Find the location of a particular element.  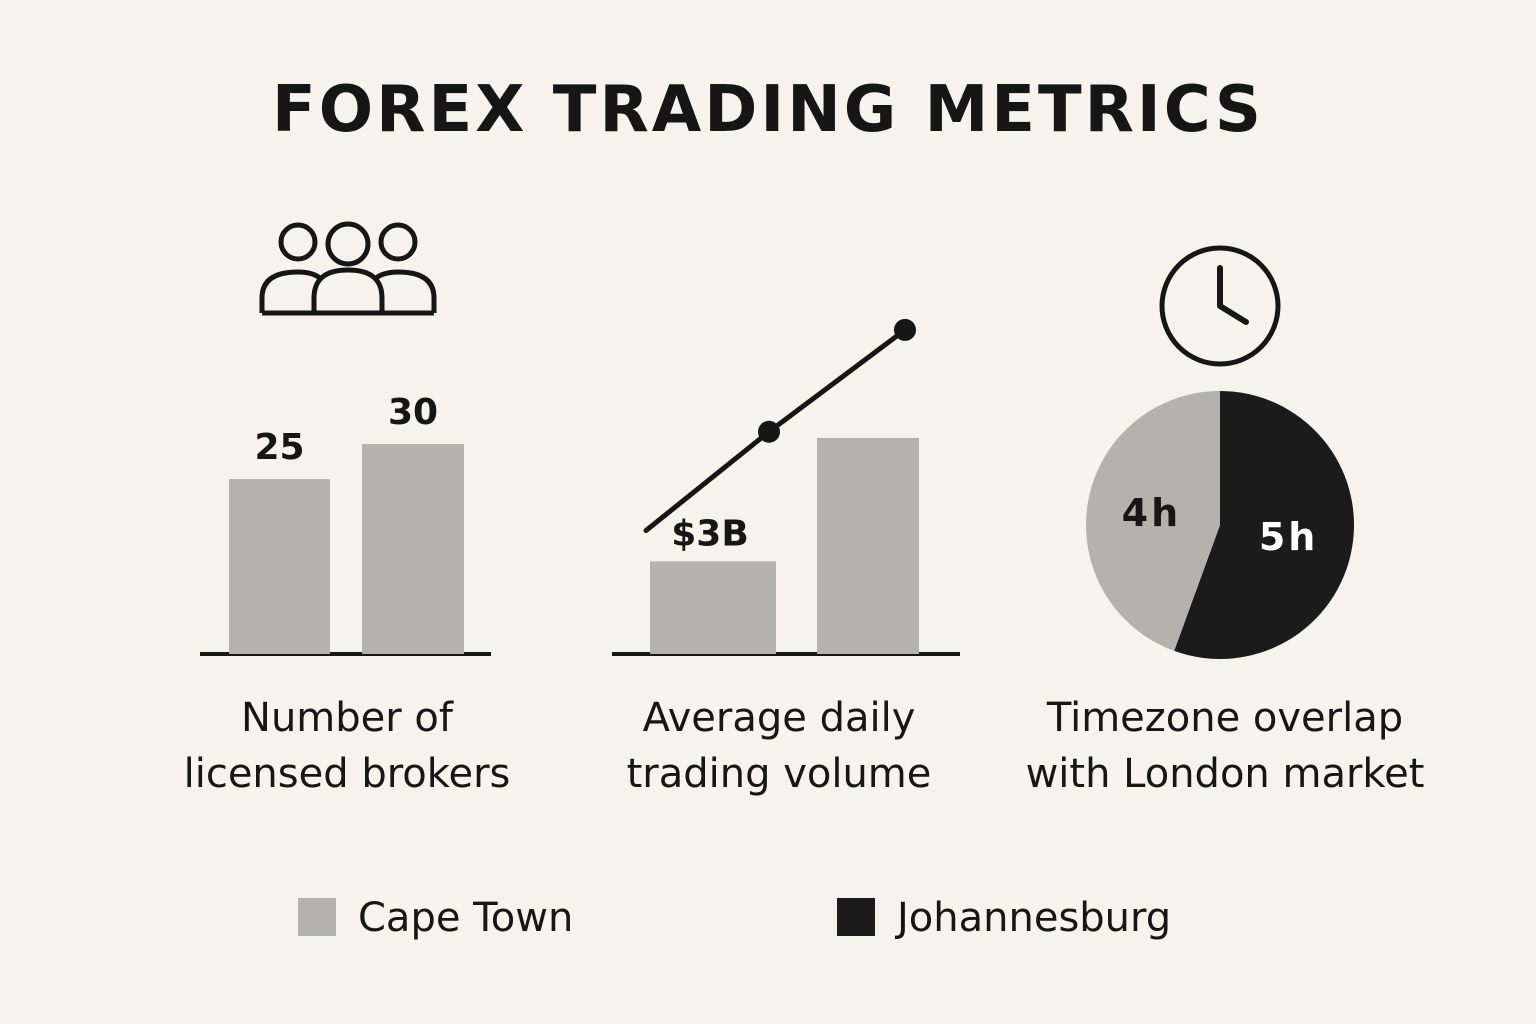

legend-item-johannesburg: Johannesburg is located at coordinates (1027, 918).